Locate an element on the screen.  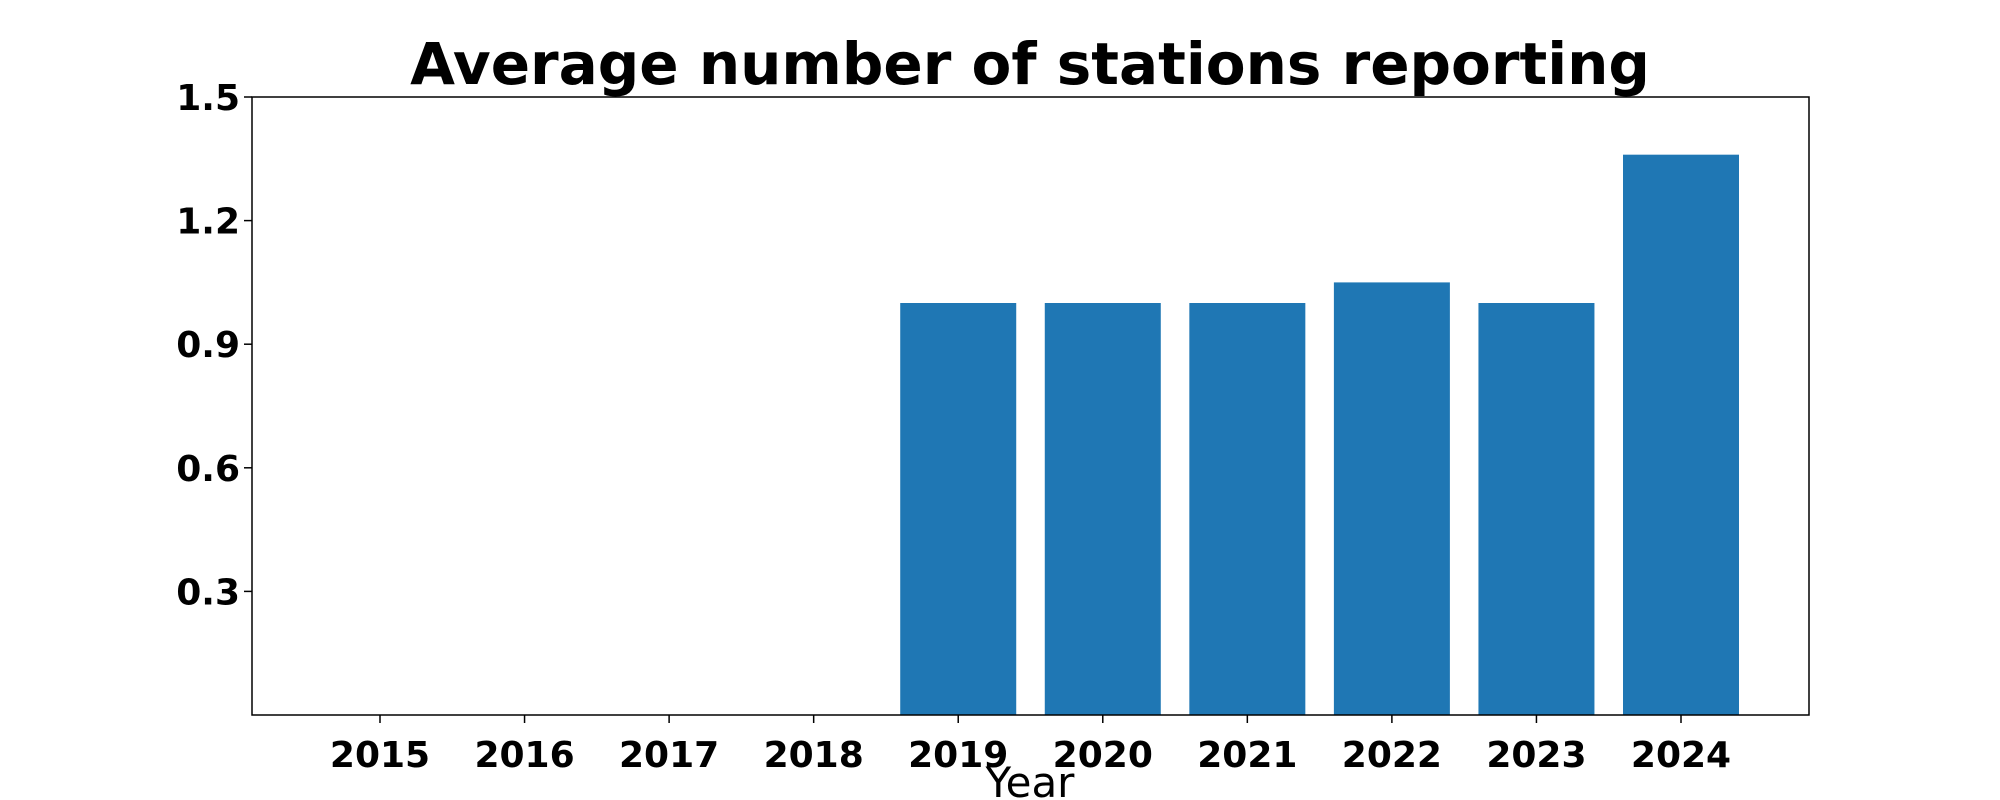
bar-2023 is located at coordinates (1536, 509).